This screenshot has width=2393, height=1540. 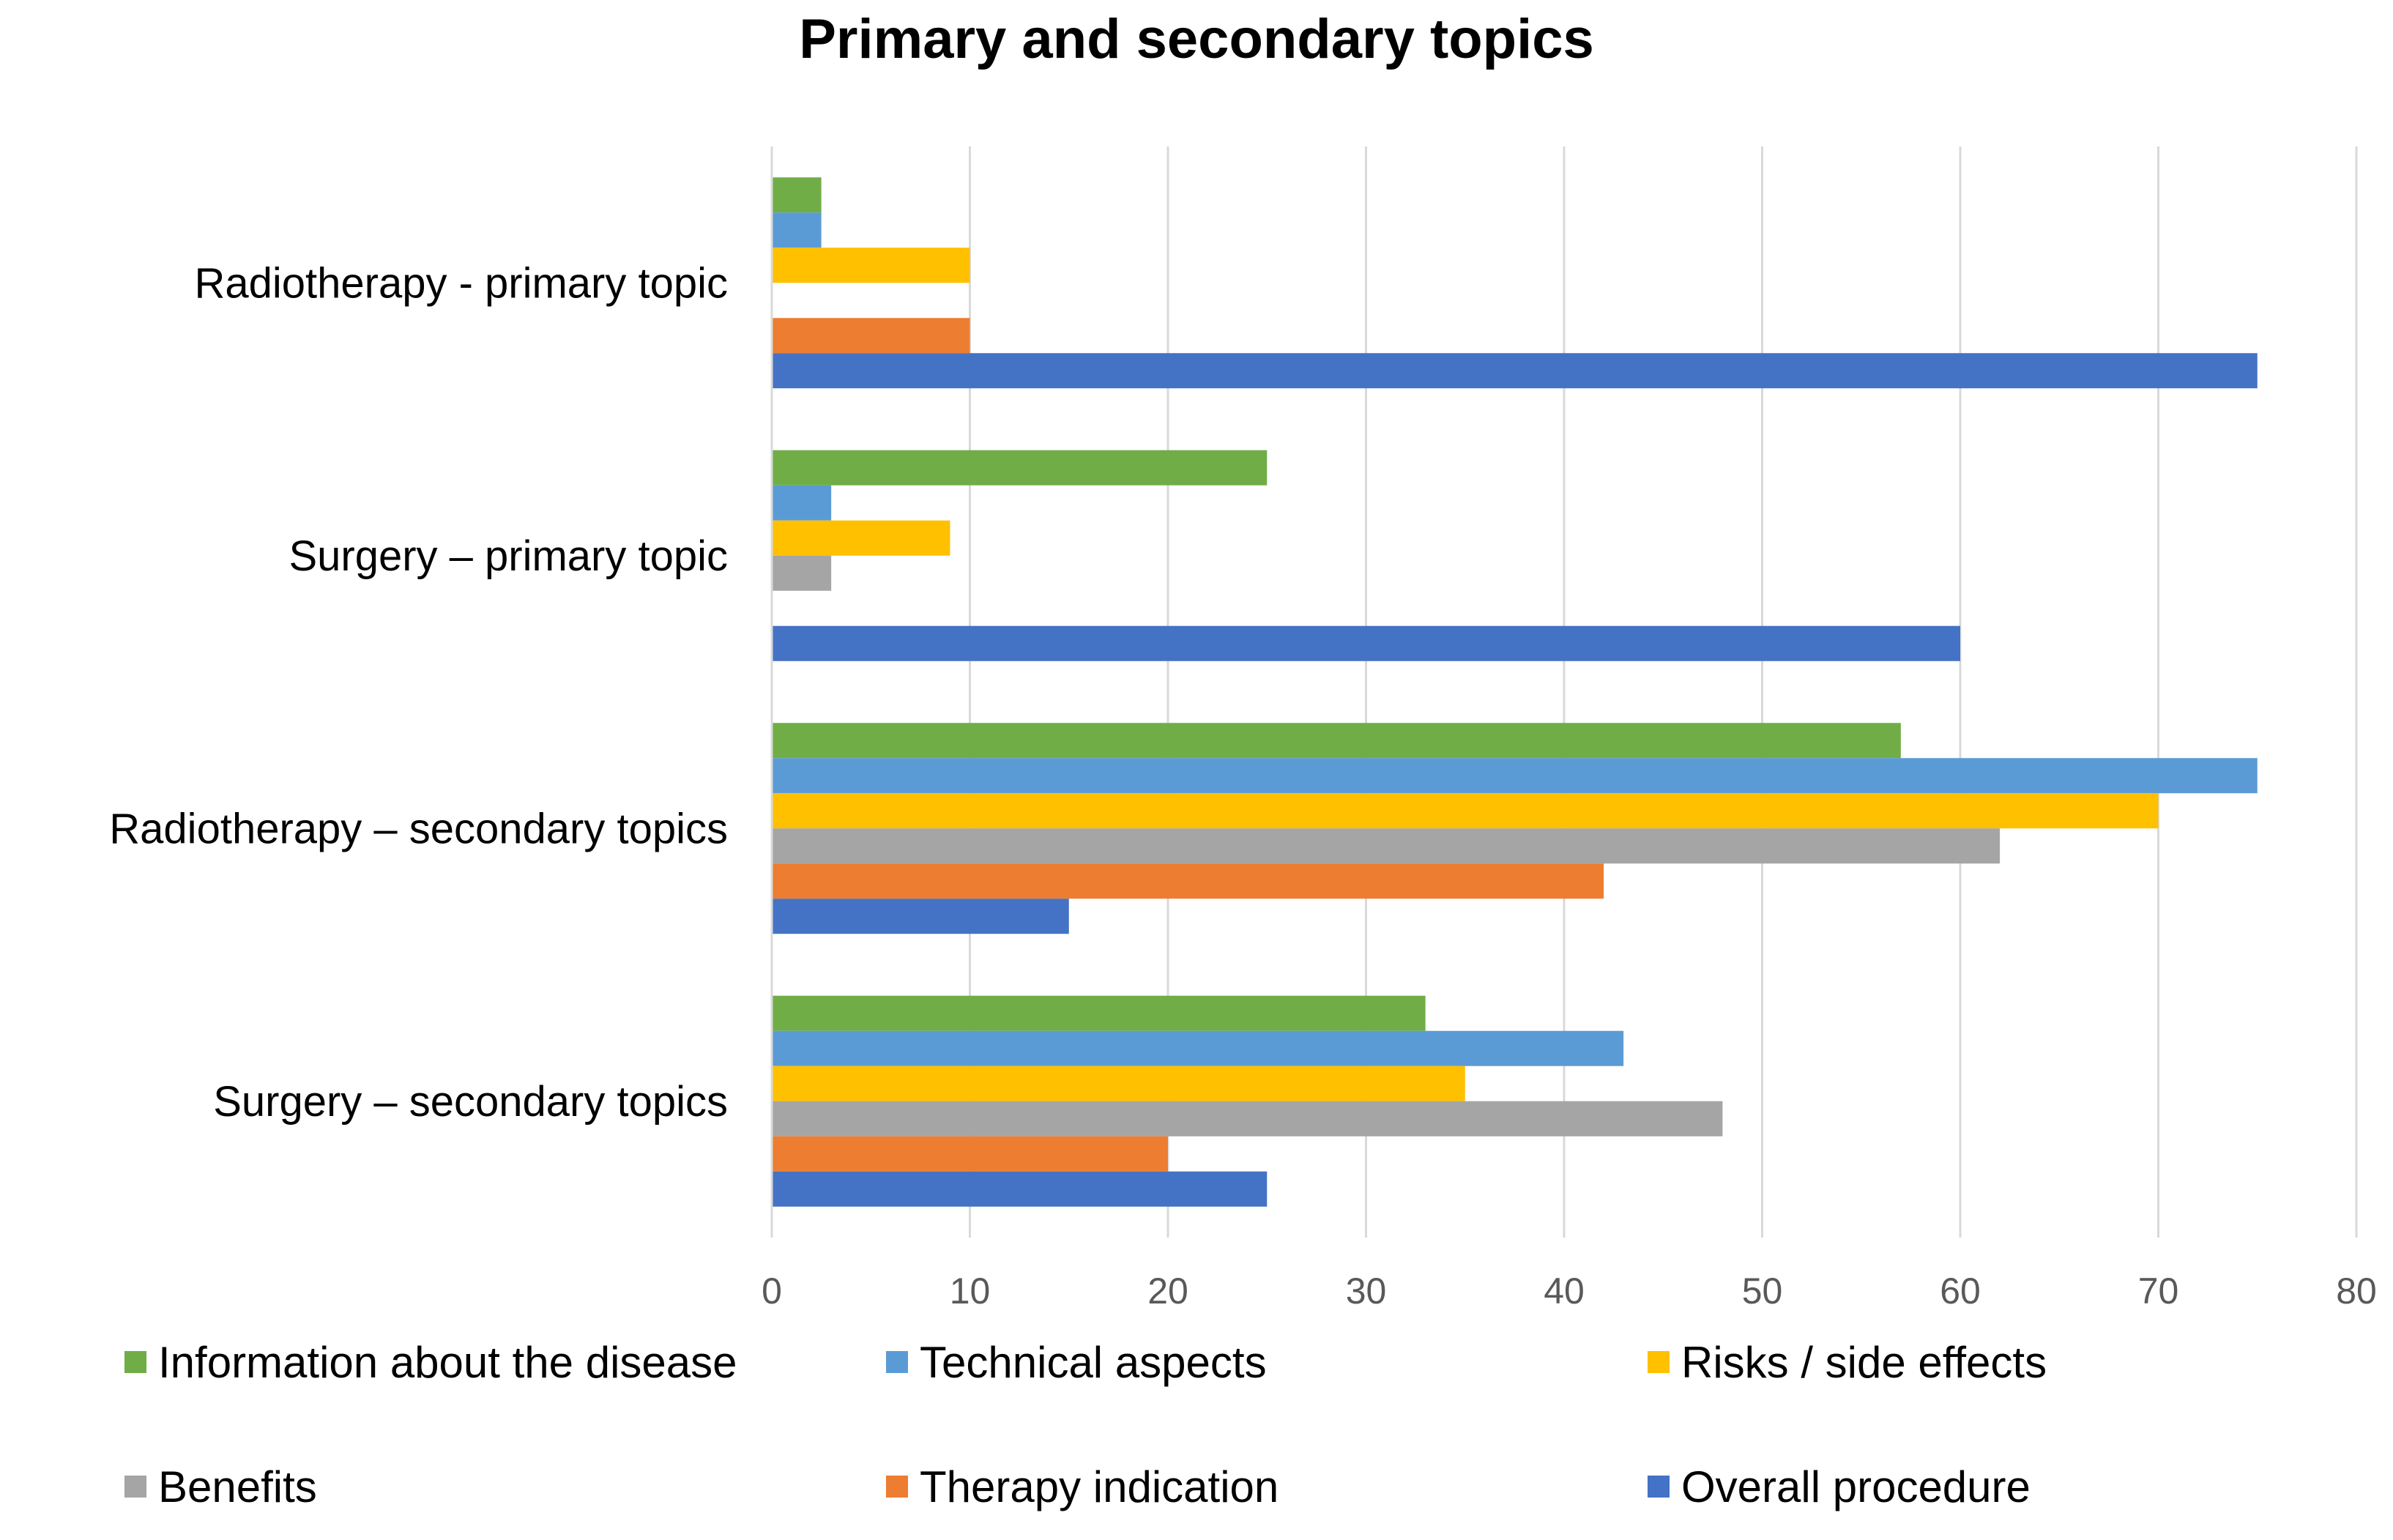 I want to click on legend-label: Technical aspects, so click(x=1093, y=1362).